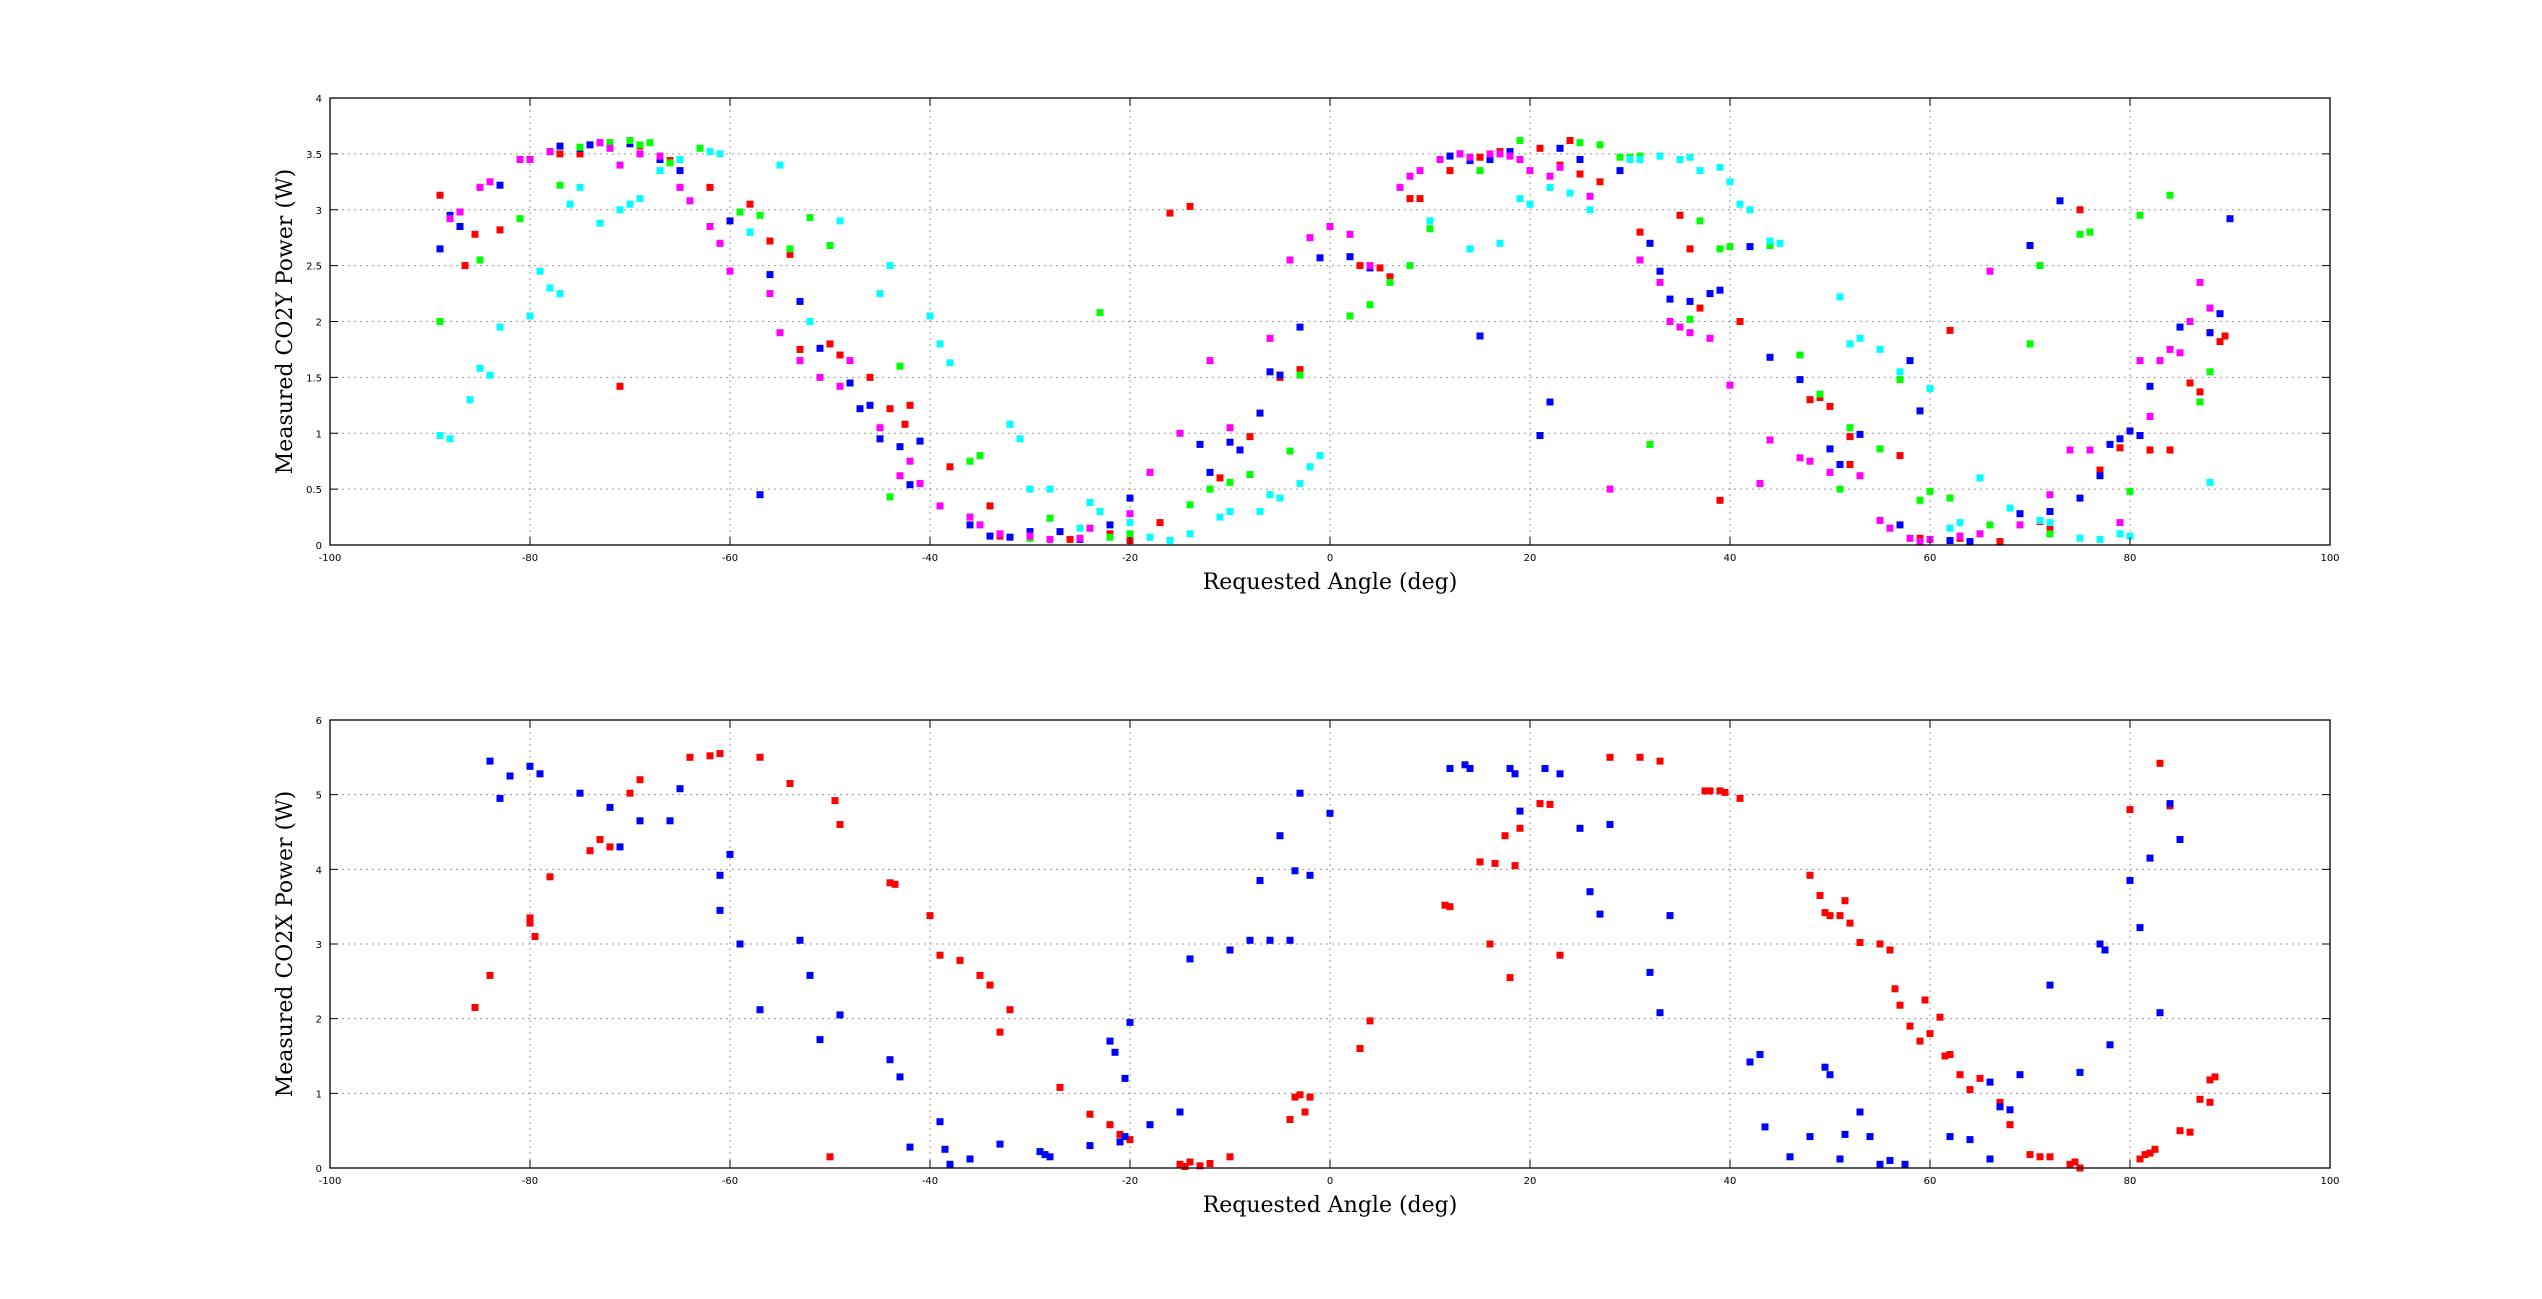 The height and width of the screenshot is (1299, 2542). I want to click on co2x-y-tick-label: 3, so click(319, 945).